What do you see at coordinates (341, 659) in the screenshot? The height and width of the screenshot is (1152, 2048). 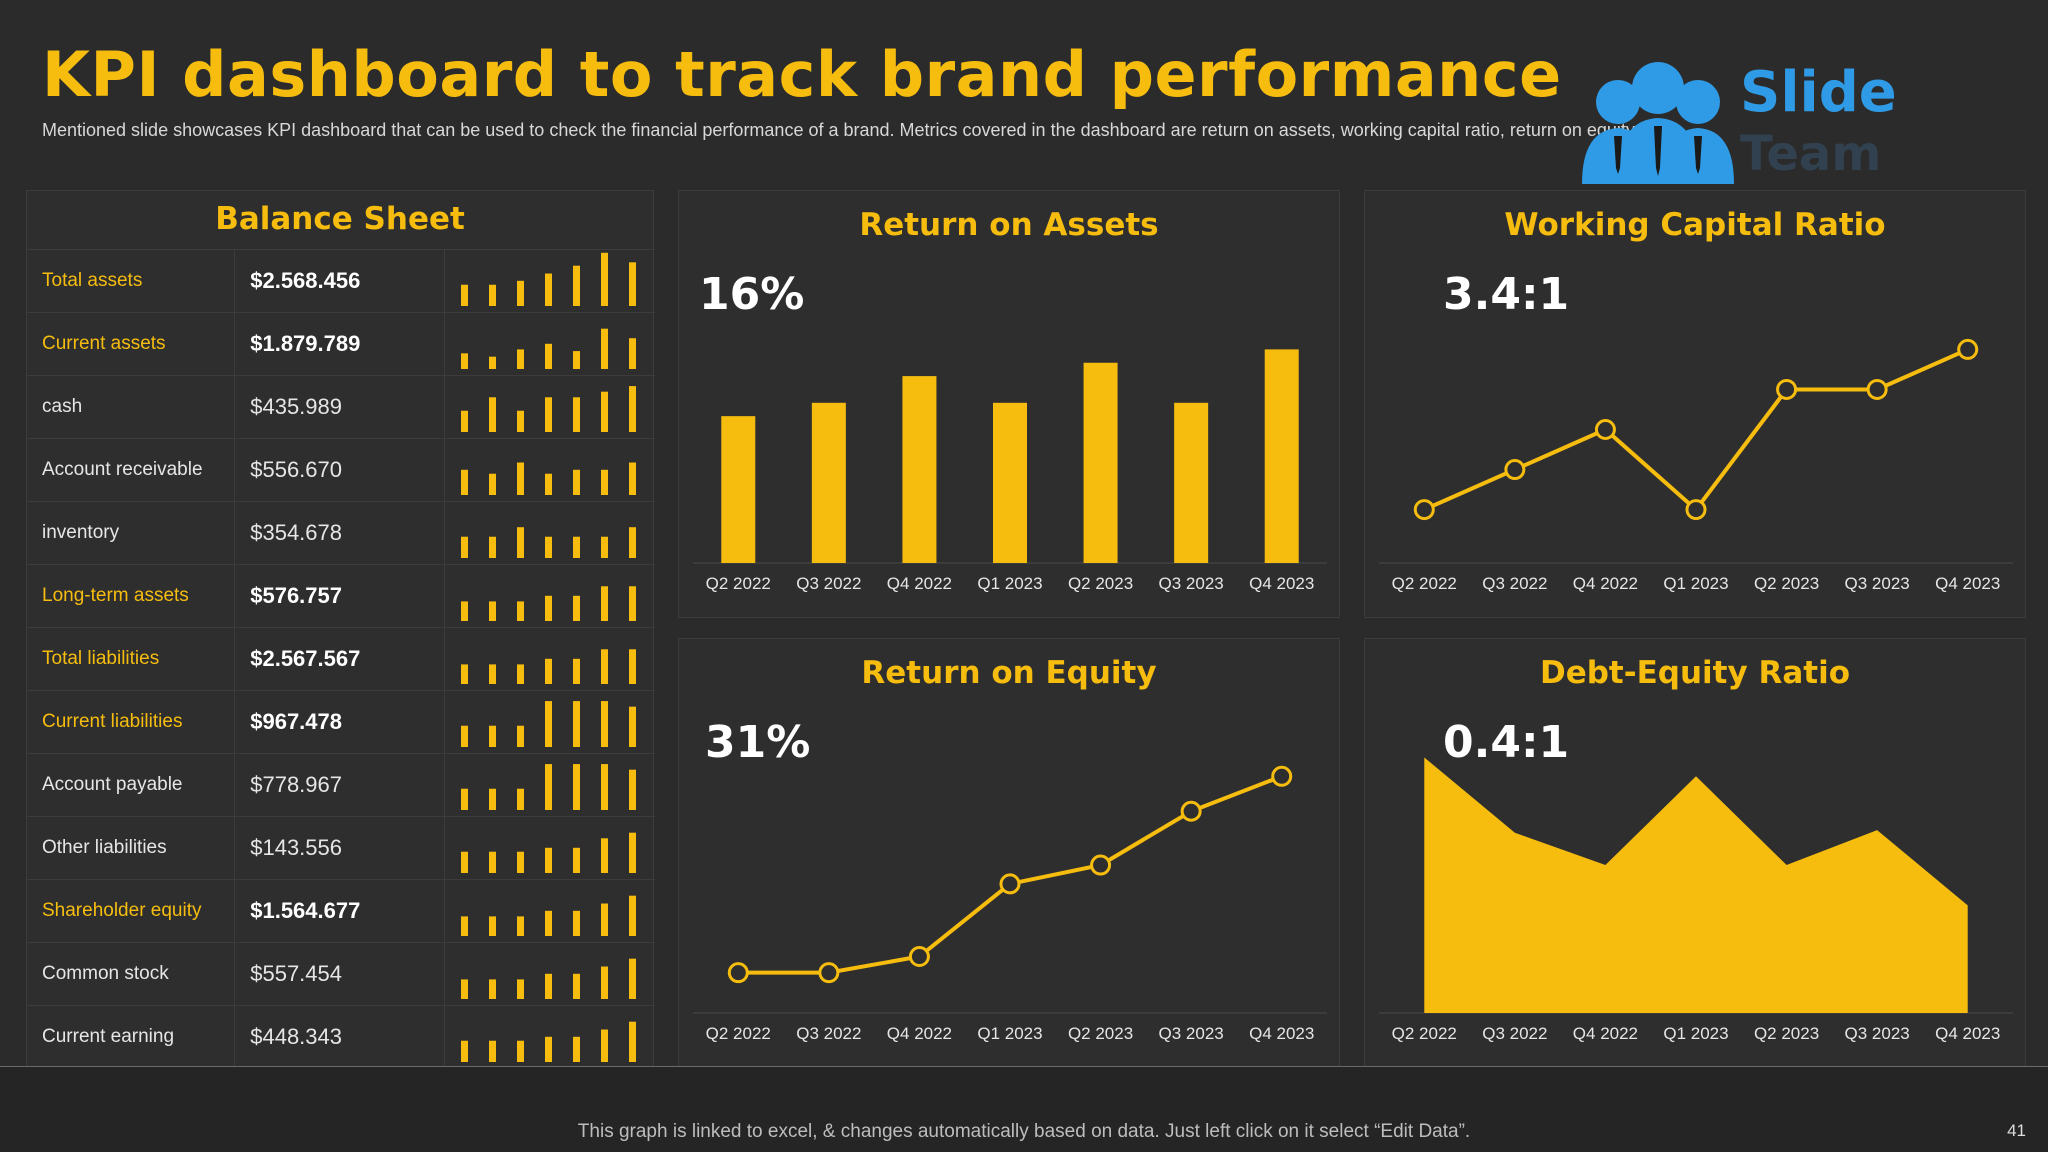 I see `table-row: Total liabilities $2.567.567` at bounding box center [341, 659].